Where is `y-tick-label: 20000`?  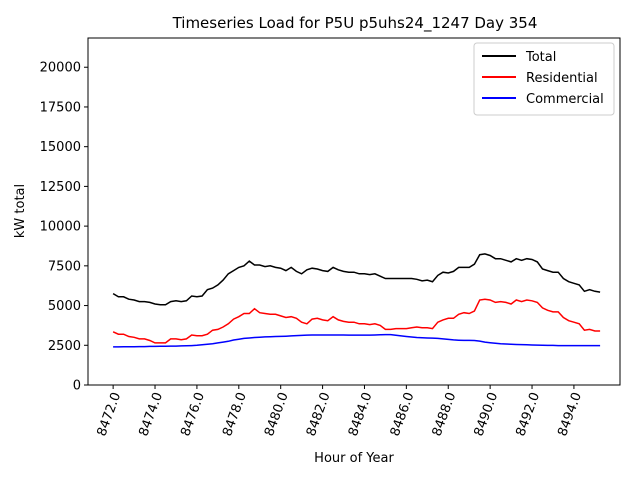 y-tick-label: 20000 is located at coordinates (60, 68).